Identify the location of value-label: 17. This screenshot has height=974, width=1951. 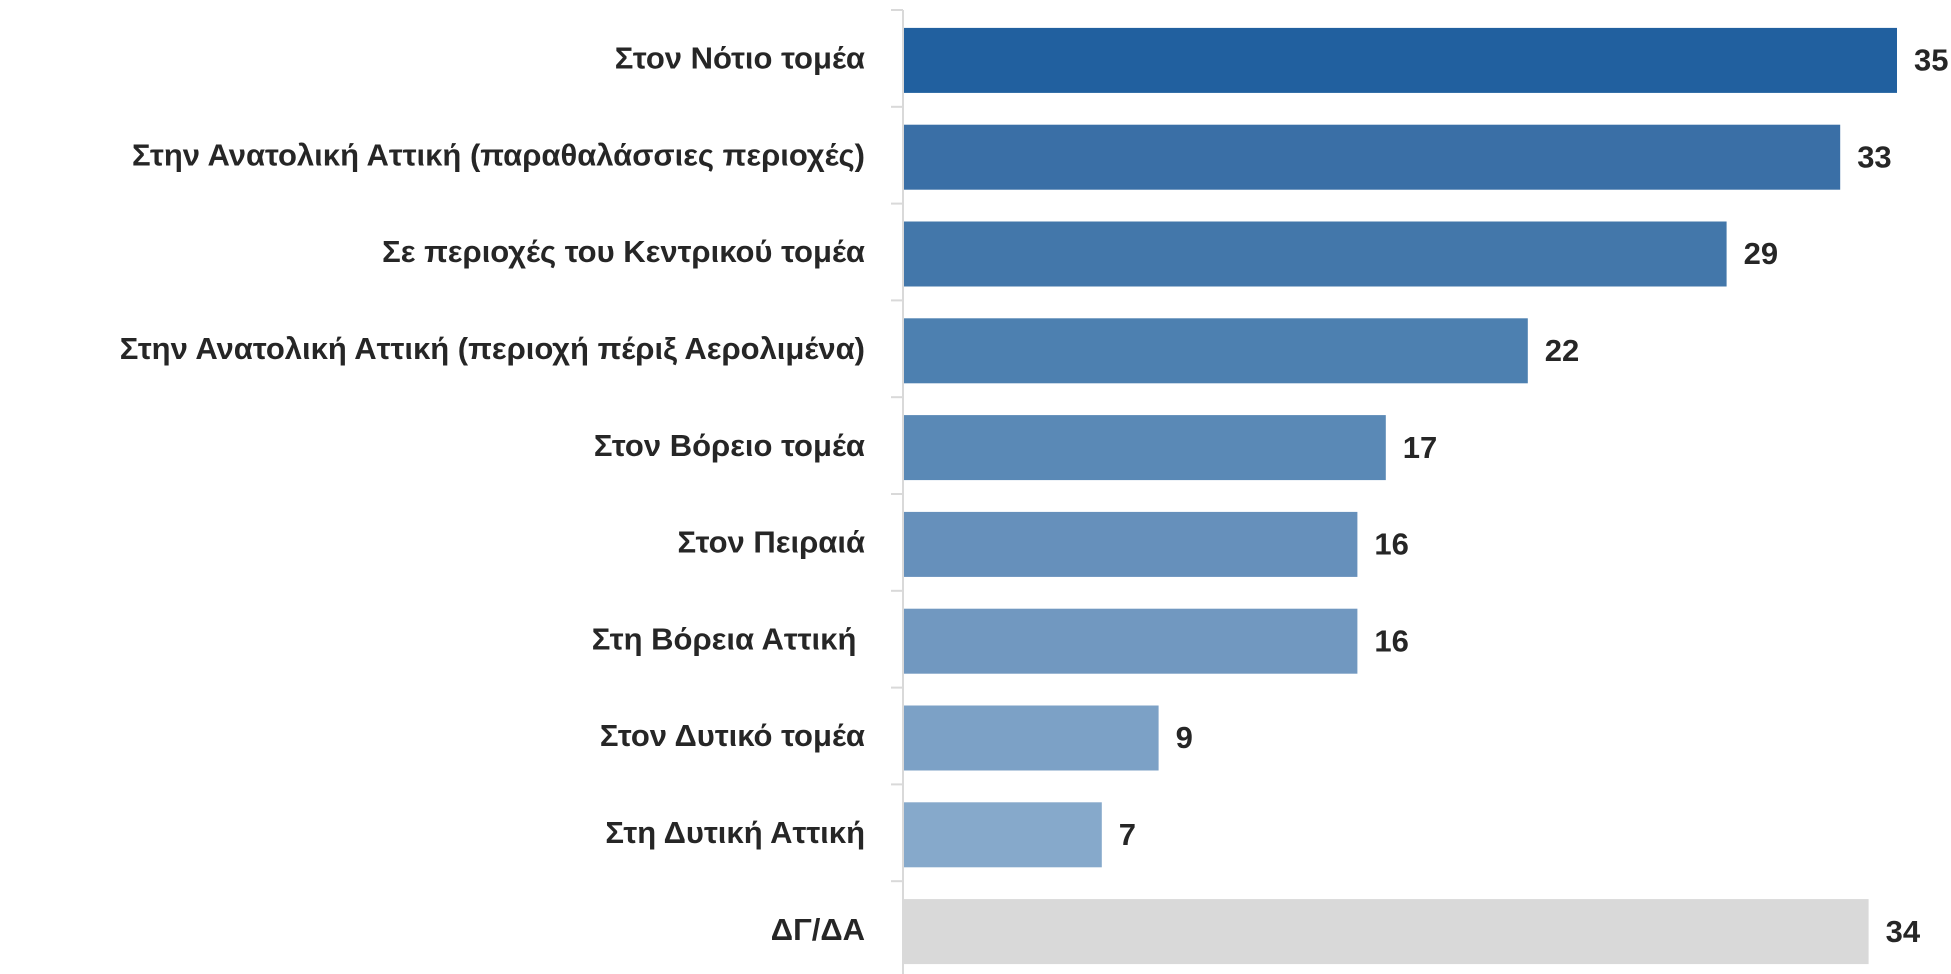
(1420, 447).